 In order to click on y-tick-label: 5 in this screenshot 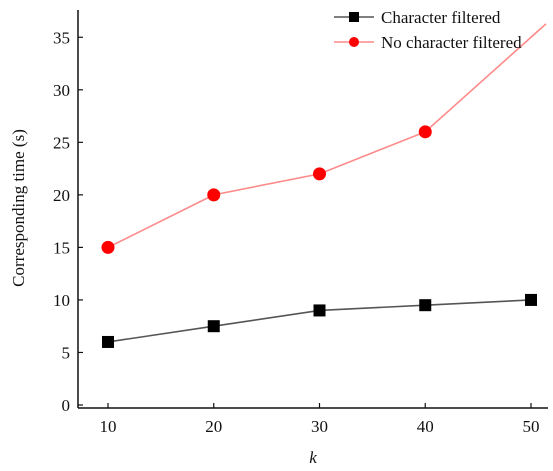, I will do `click(66, 352)`.